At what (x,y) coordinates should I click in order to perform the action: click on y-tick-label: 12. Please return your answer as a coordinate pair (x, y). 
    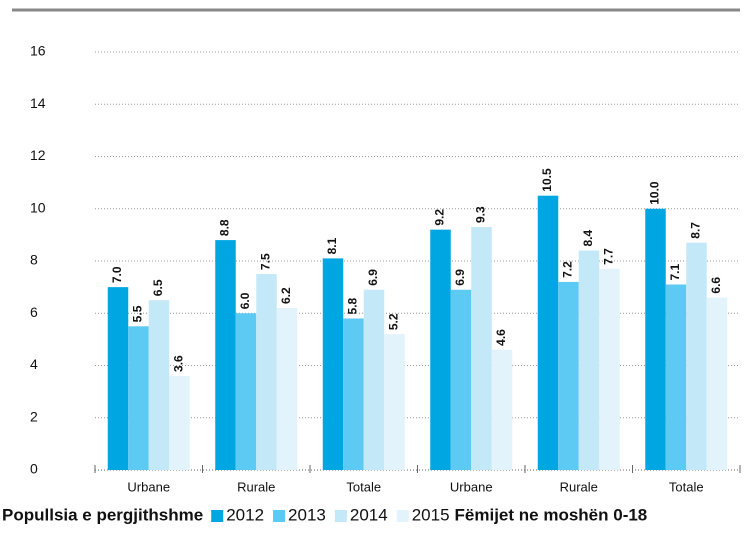
    Looking at the image, I should click on (38, 155).